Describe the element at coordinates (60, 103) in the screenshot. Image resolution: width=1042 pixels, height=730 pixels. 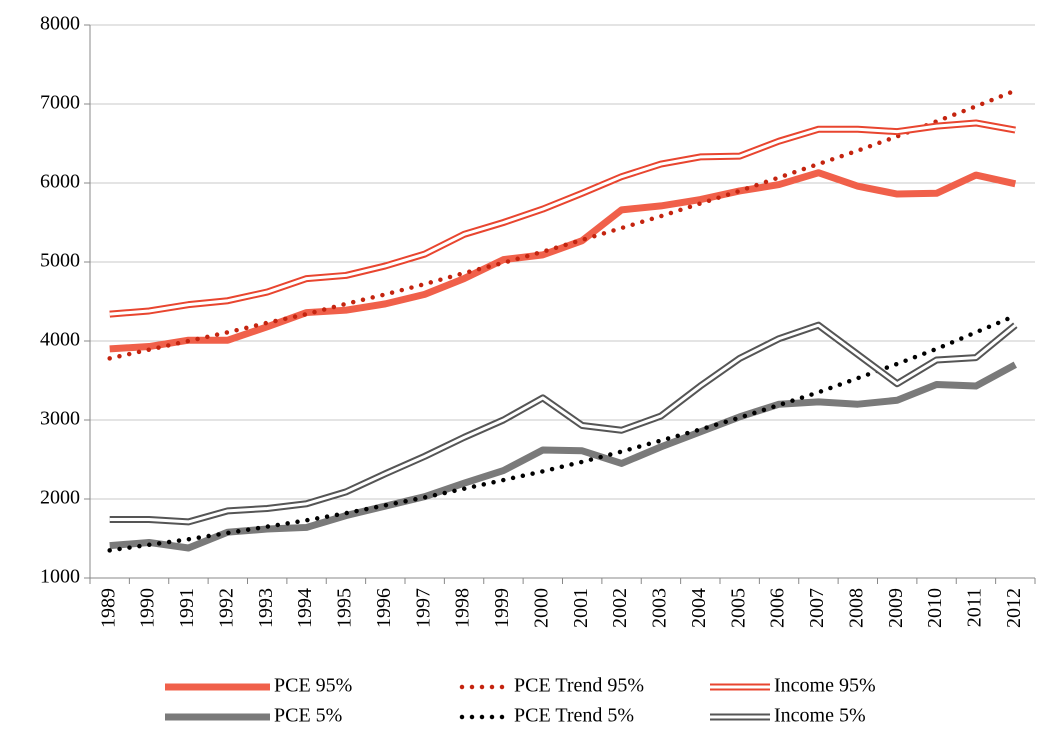
I see `y-tick-label: 7000` at that location.